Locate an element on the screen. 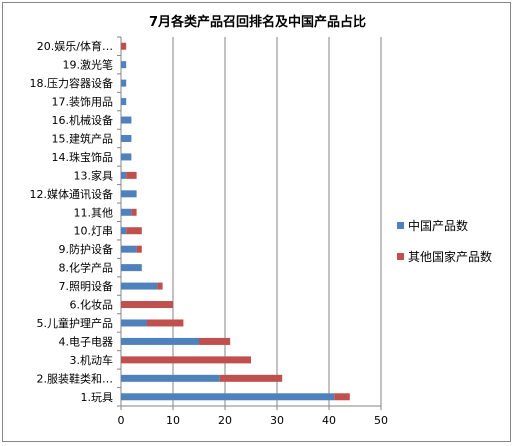  x-tick-label: 20 is located at coordinates (225, 420).